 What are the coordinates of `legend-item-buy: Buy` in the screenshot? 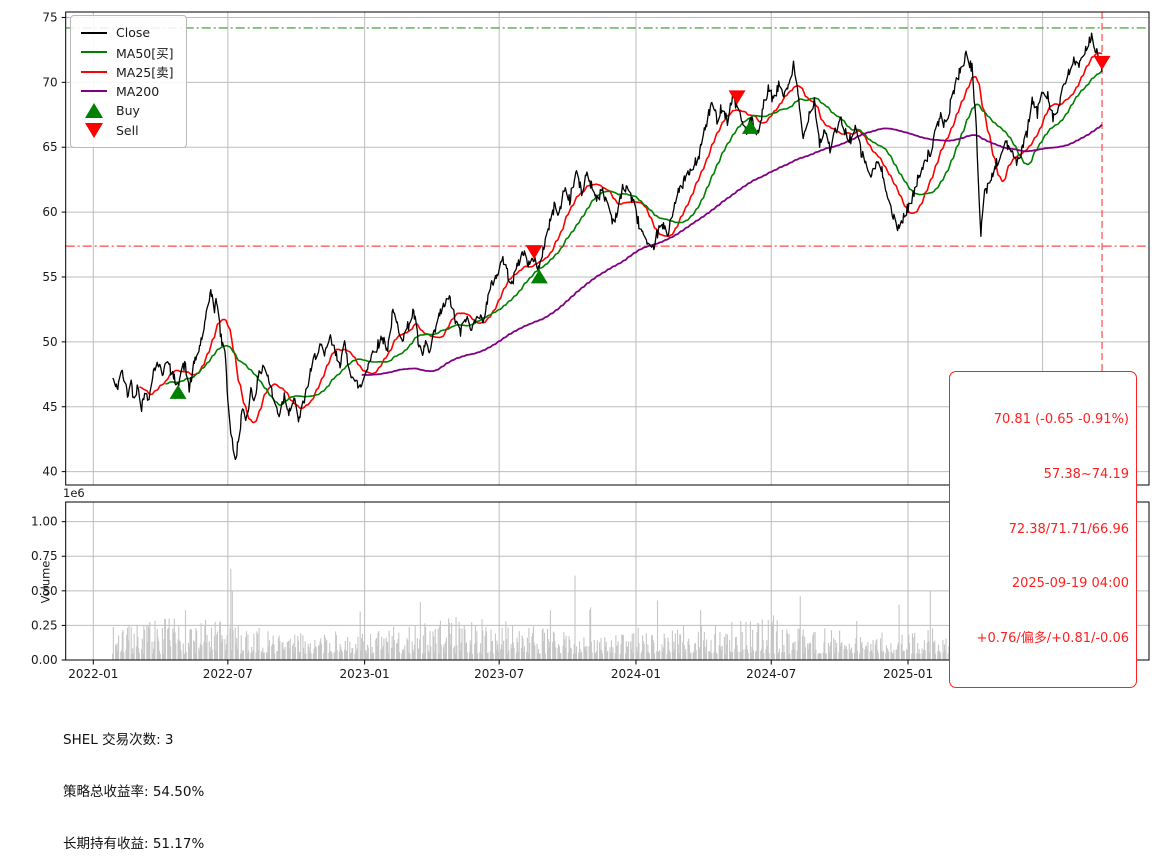 It's located at (127, 111).